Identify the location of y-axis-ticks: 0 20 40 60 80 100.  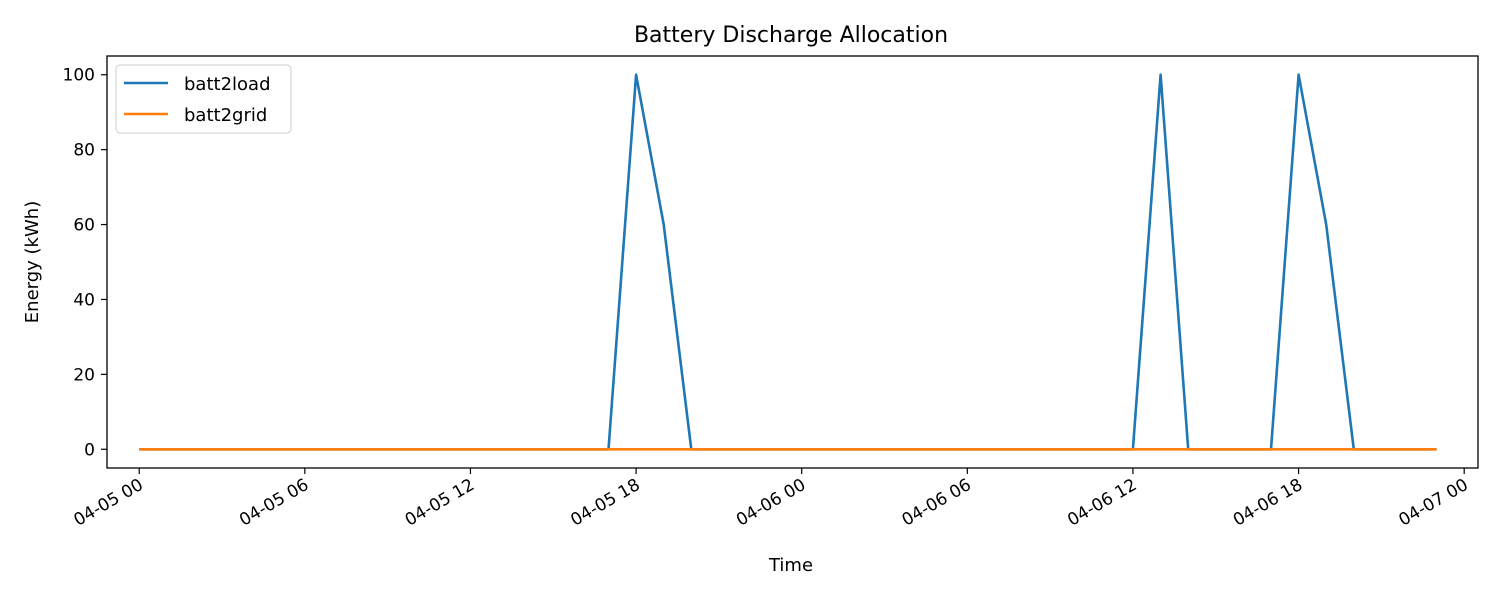
(85, 263).